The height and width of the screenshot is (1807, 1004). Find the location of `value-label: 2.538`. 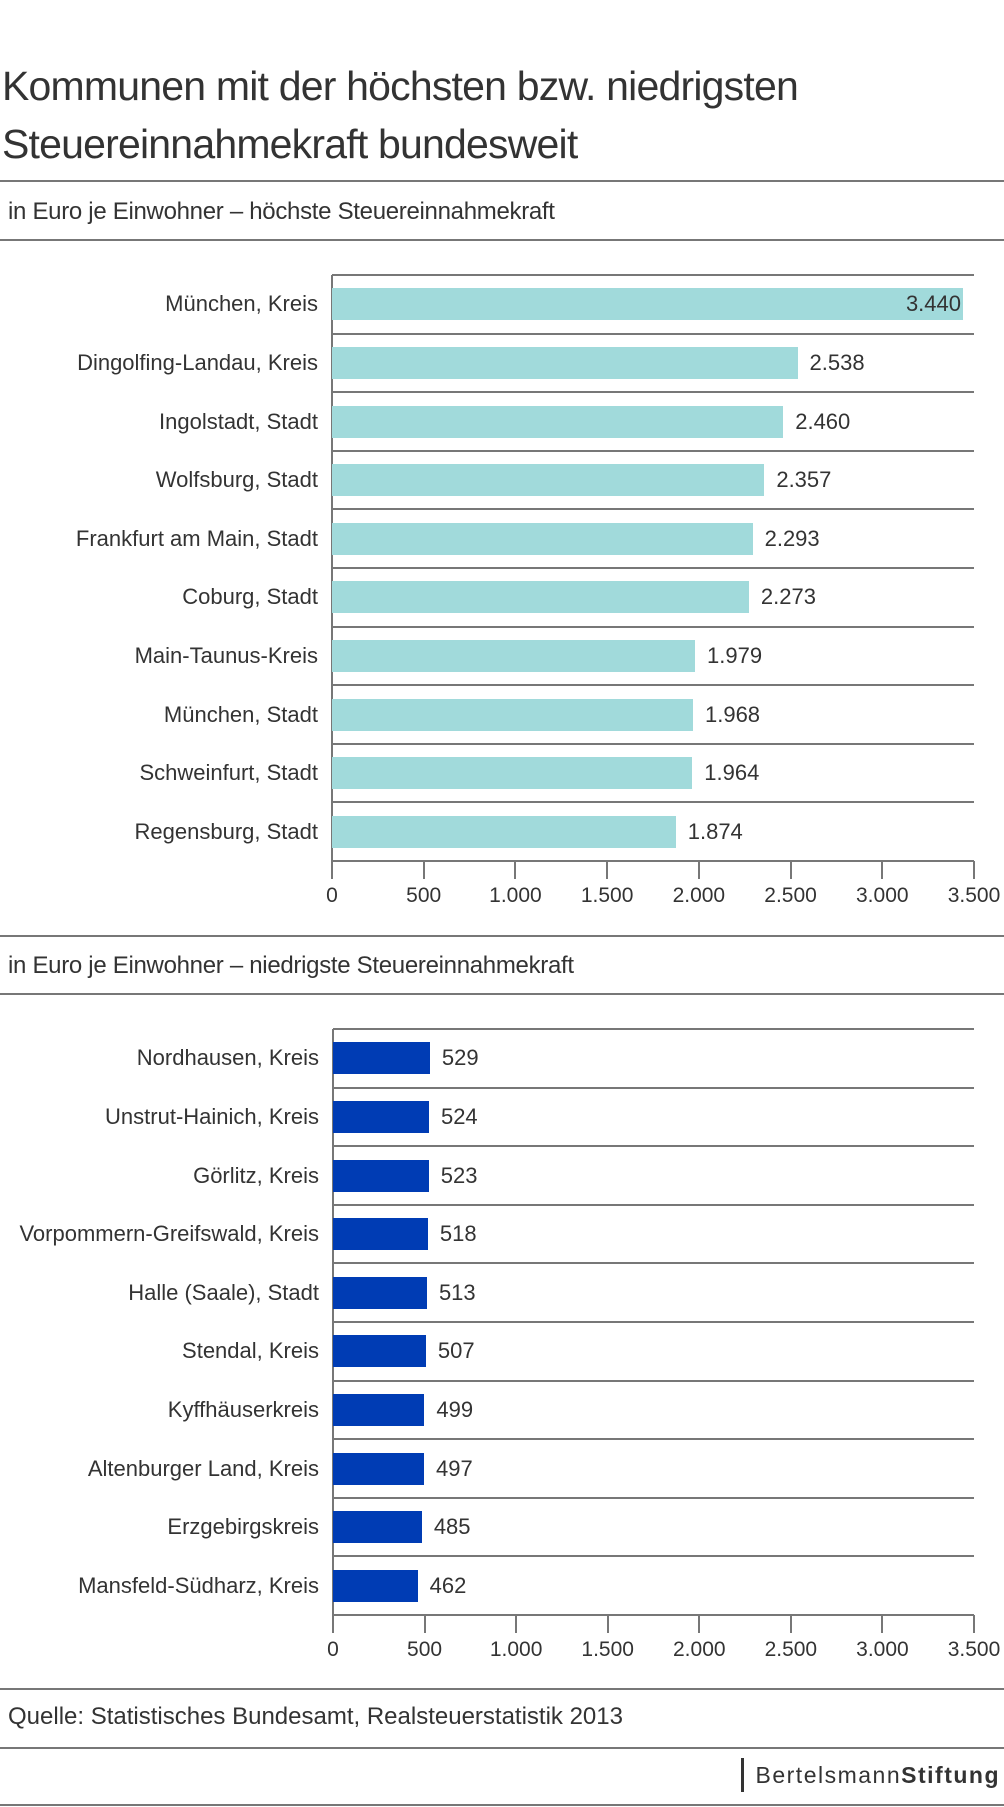

value-label: 2.538 is located at coordinates (837, 362).